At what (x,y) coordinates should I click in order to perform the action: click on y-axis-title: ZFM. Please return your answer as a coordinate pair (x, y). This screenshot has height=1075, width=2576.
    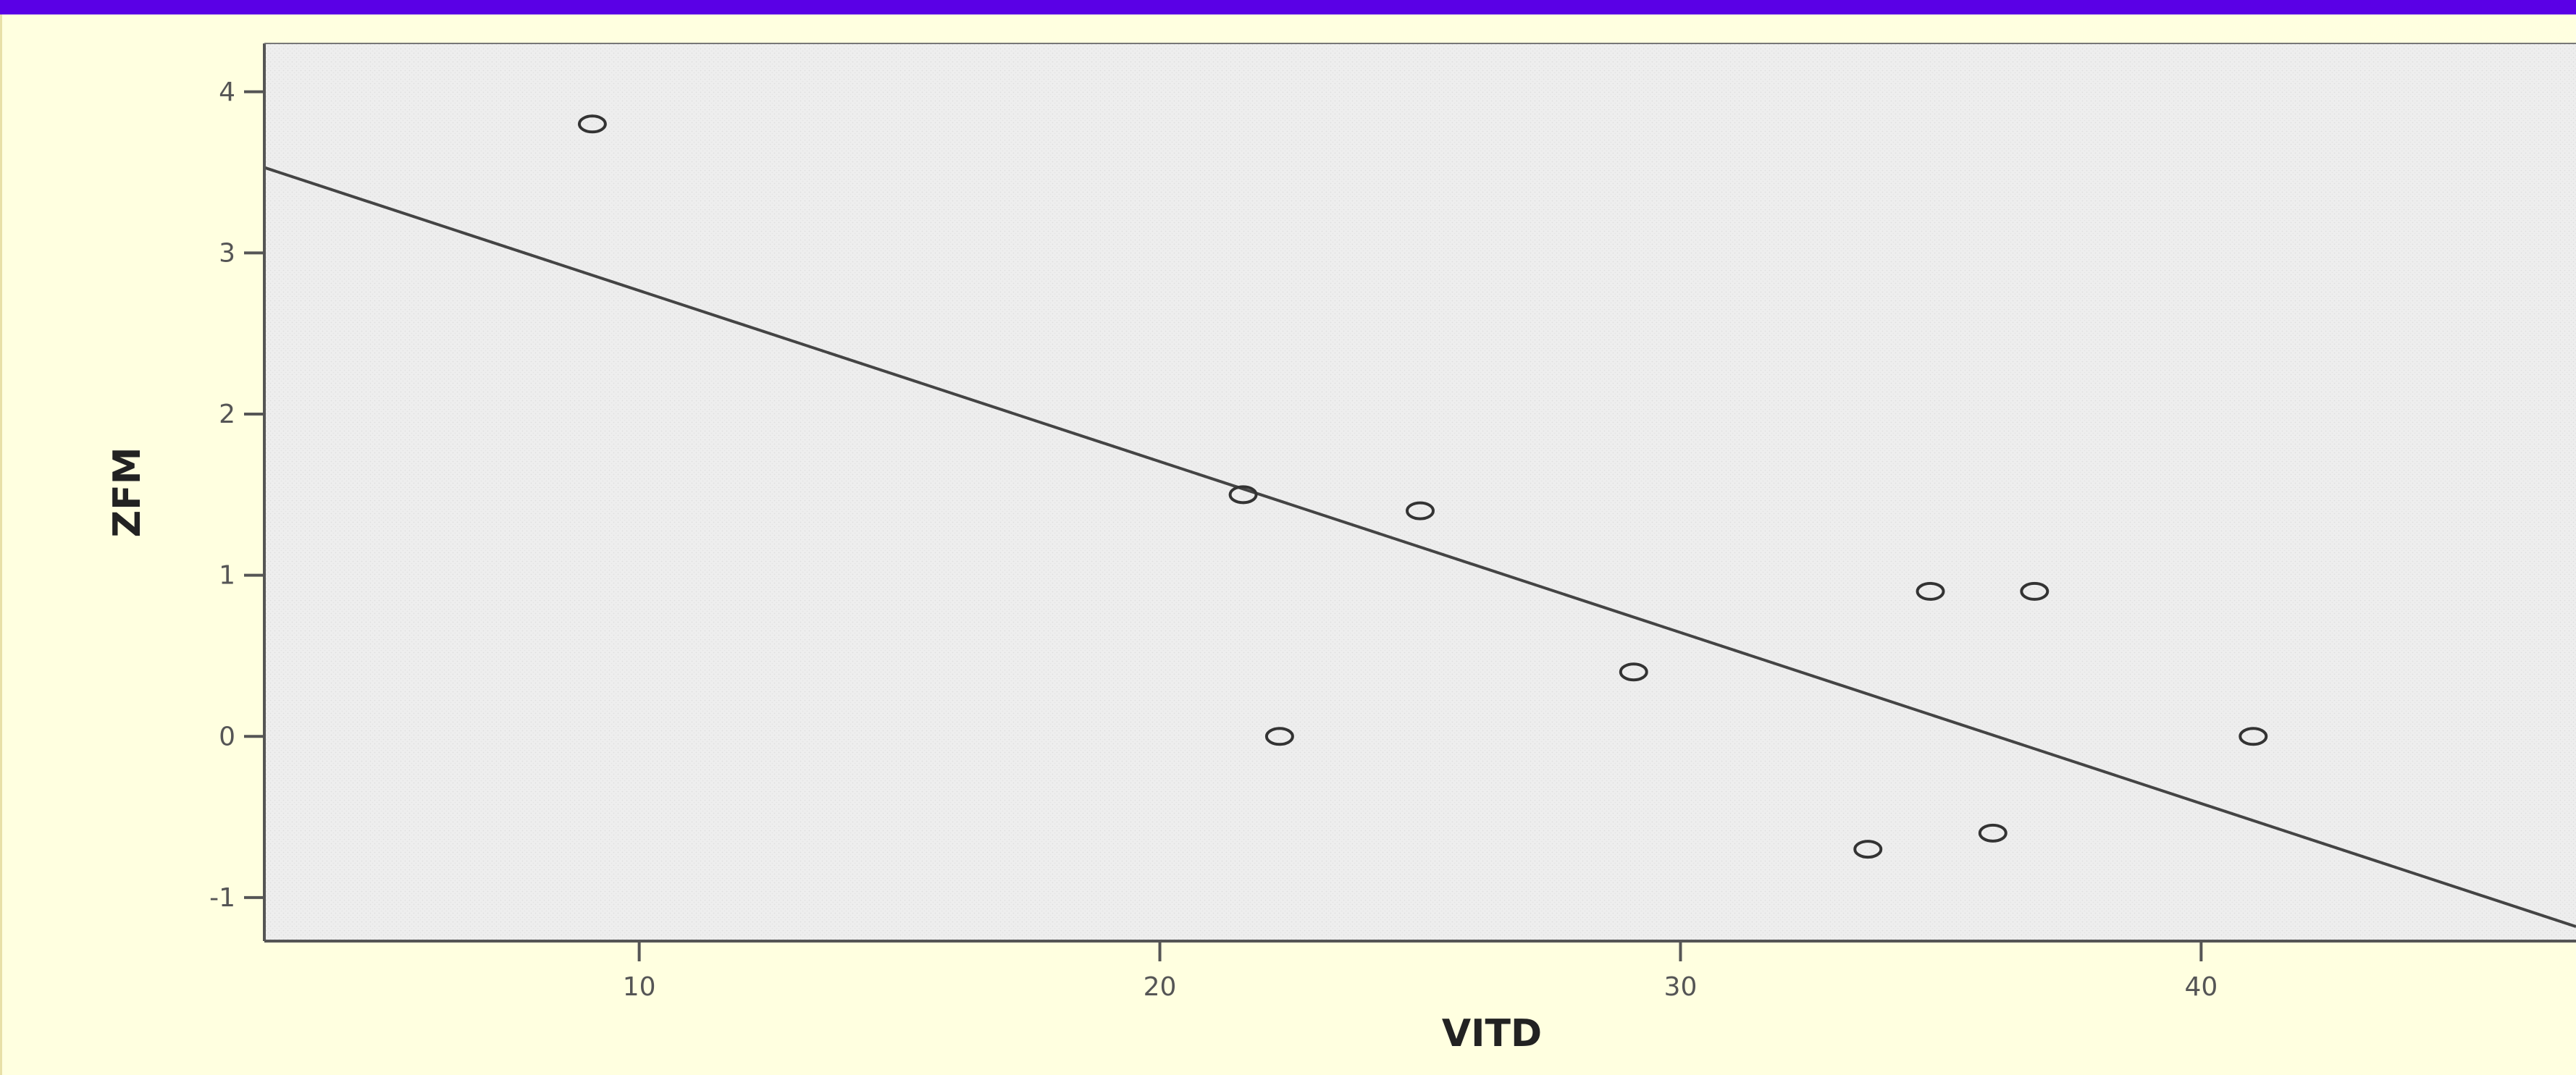
    Looking at the image, I should click on (127, 493).